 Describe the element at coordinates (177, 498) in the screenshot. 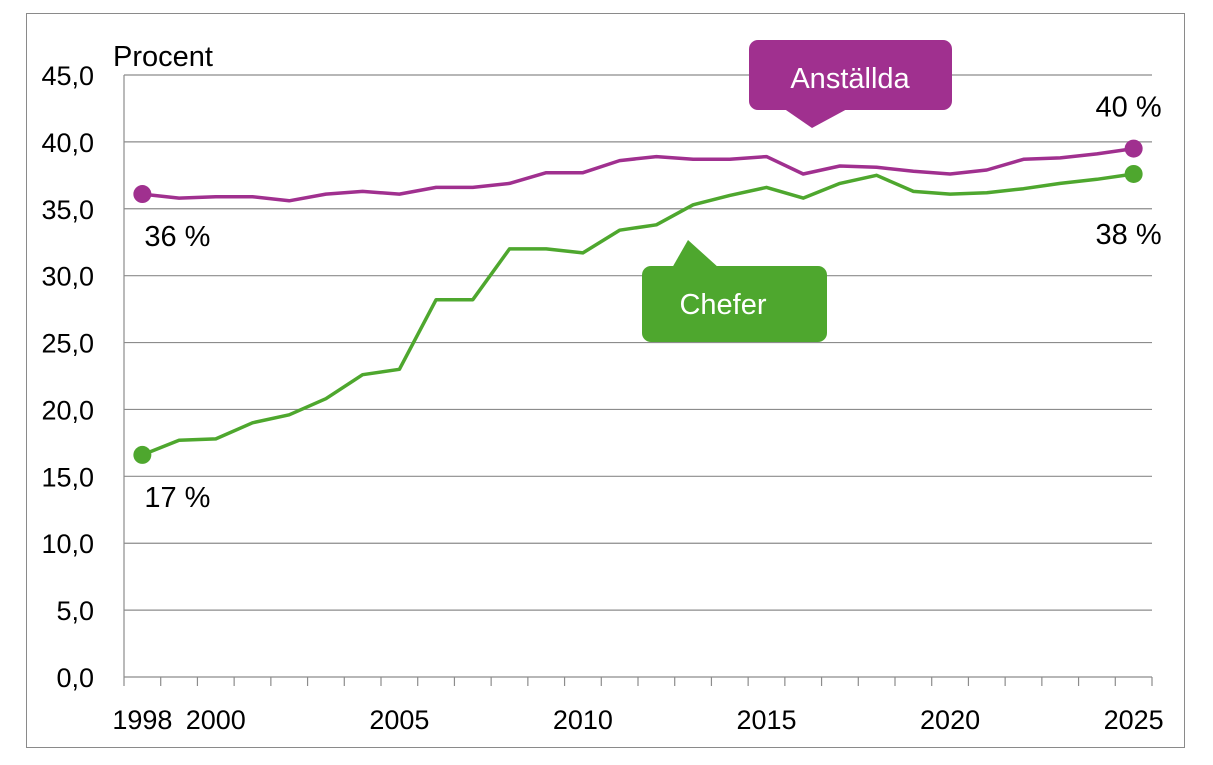

I see `start-label-chefer: 17 %` at that location.